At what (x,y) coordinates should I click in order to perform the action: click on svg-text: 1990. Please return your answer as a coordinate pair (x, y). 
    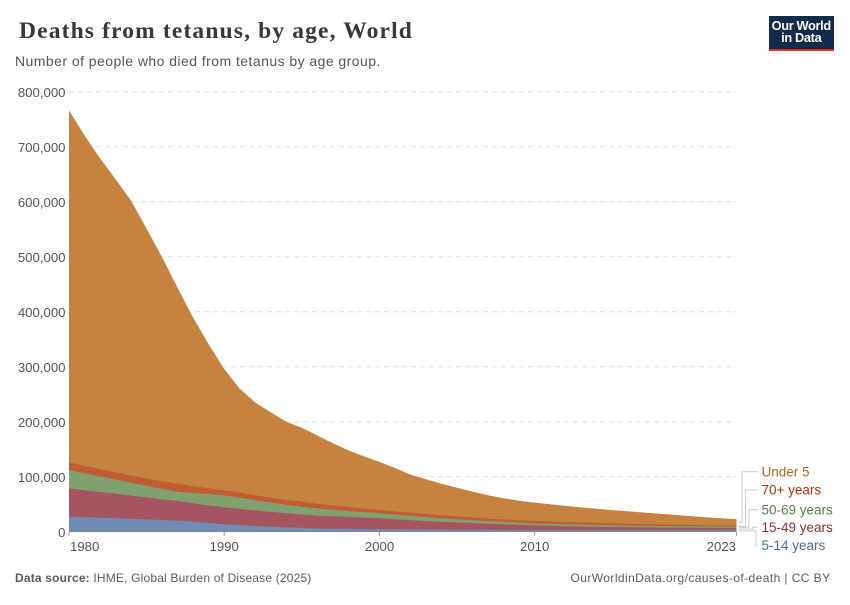
    Looking at the image, I should click on (224, 546).